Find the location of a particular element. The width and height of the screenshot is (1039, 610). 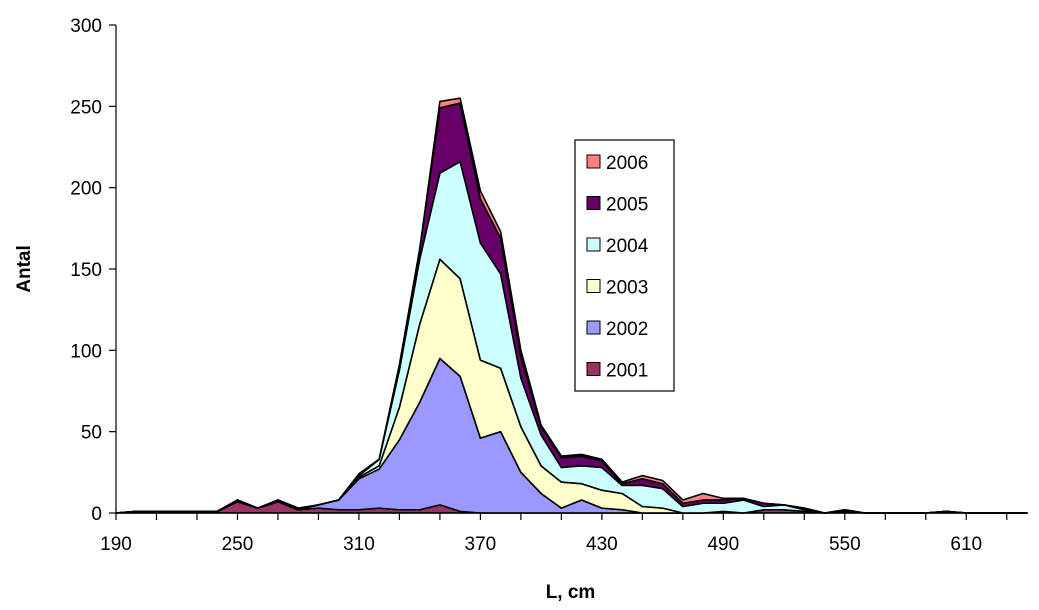

legend-label-2003: 2003 is located at coordinates (627, 288).